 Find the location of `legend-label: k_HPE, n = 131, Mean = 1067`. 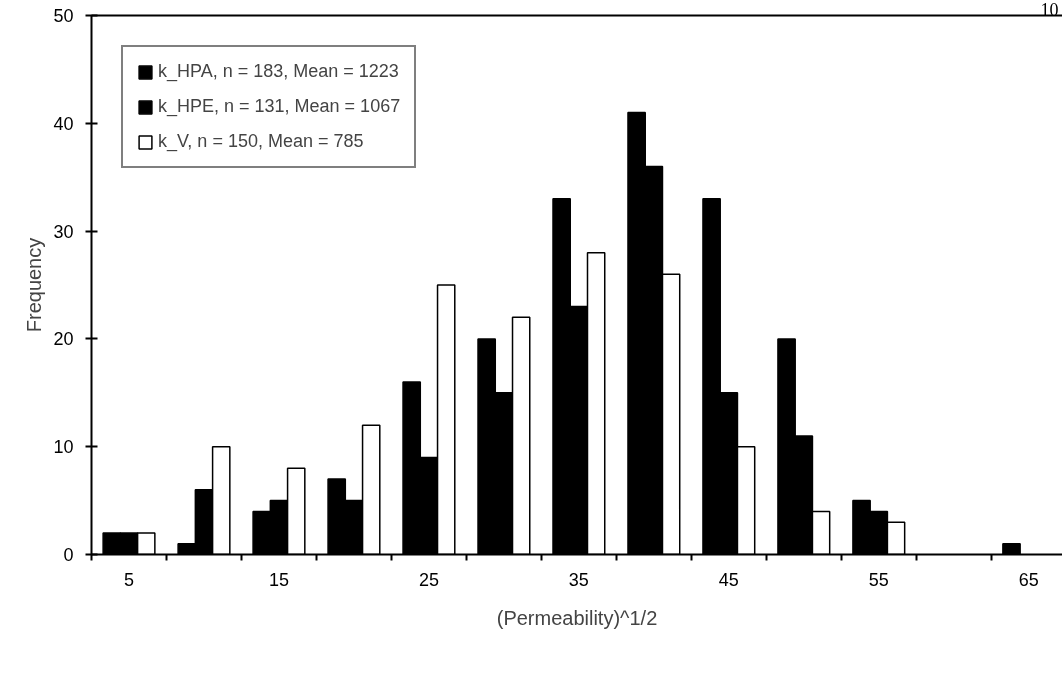

legend-label: k_HPE, n = 131, Mean = 1067 is located at coordinates (279, 106).